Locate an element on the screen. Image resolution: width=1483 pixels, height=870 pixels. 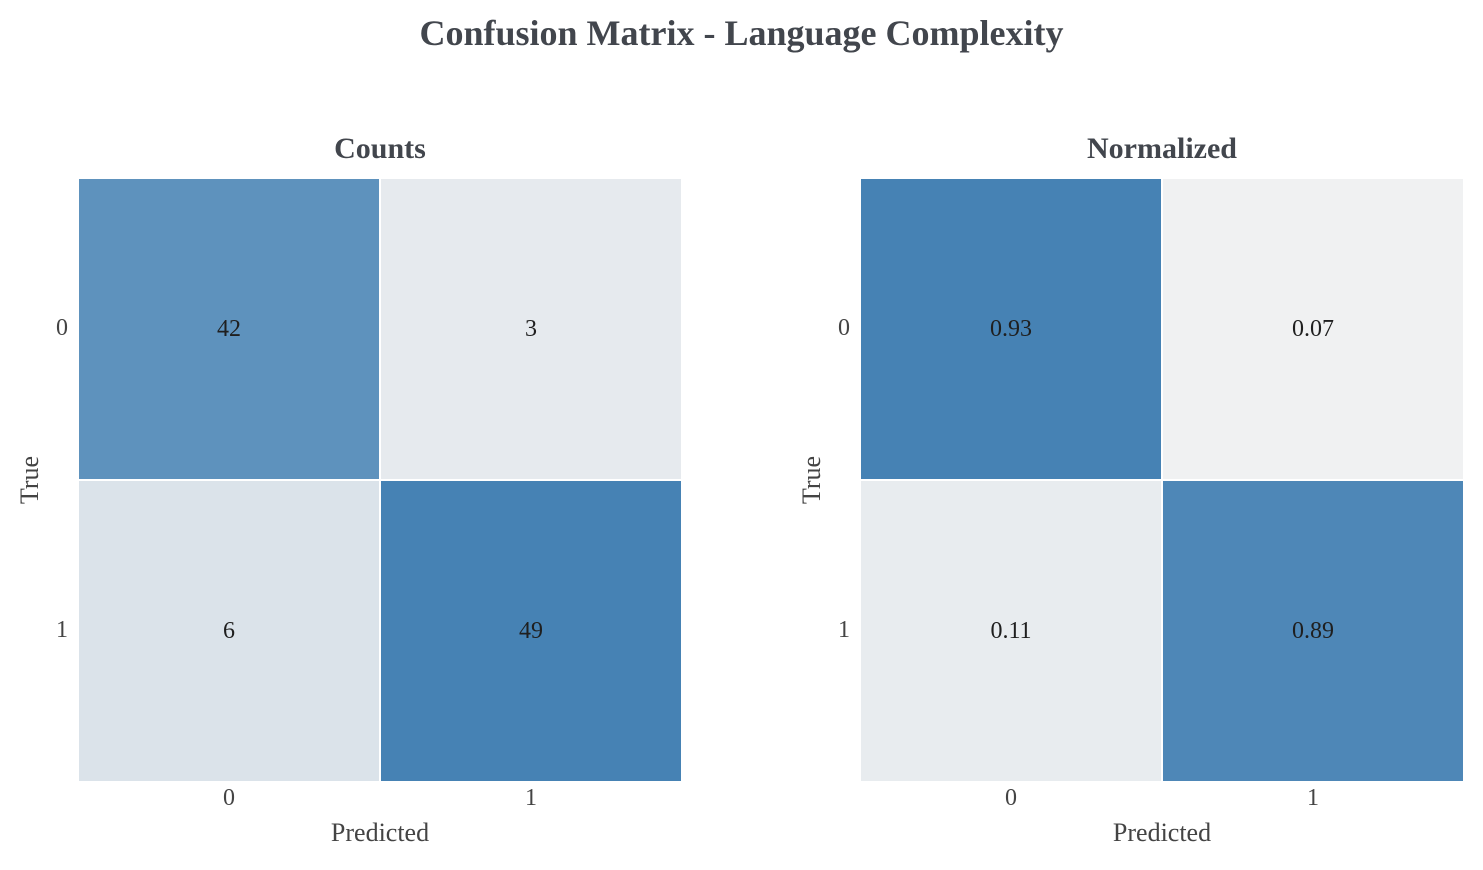
normalized-cell-1-0: 0.11 is located at coordinates (1011, 631).